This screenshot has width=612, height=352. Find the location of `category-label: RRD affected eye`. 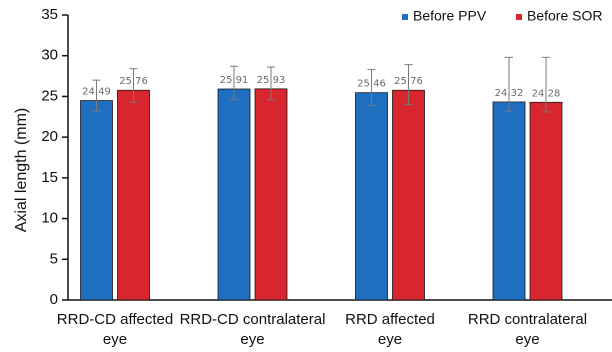

category-label: RRD affected eye is located at coordinates (390, 329).